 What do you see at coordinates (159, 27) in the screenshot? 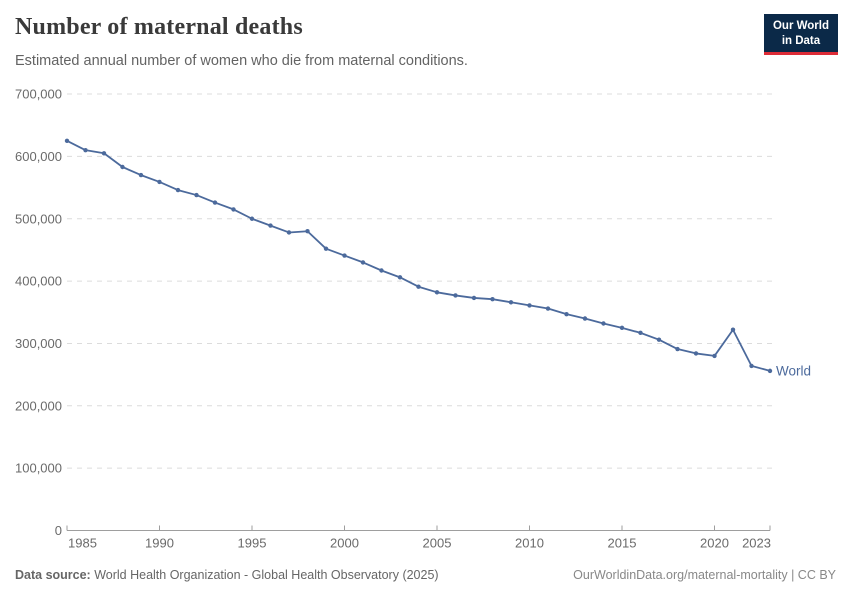
I see `chart-title: Number of maternal deaths` at bounding box center [159, 27].